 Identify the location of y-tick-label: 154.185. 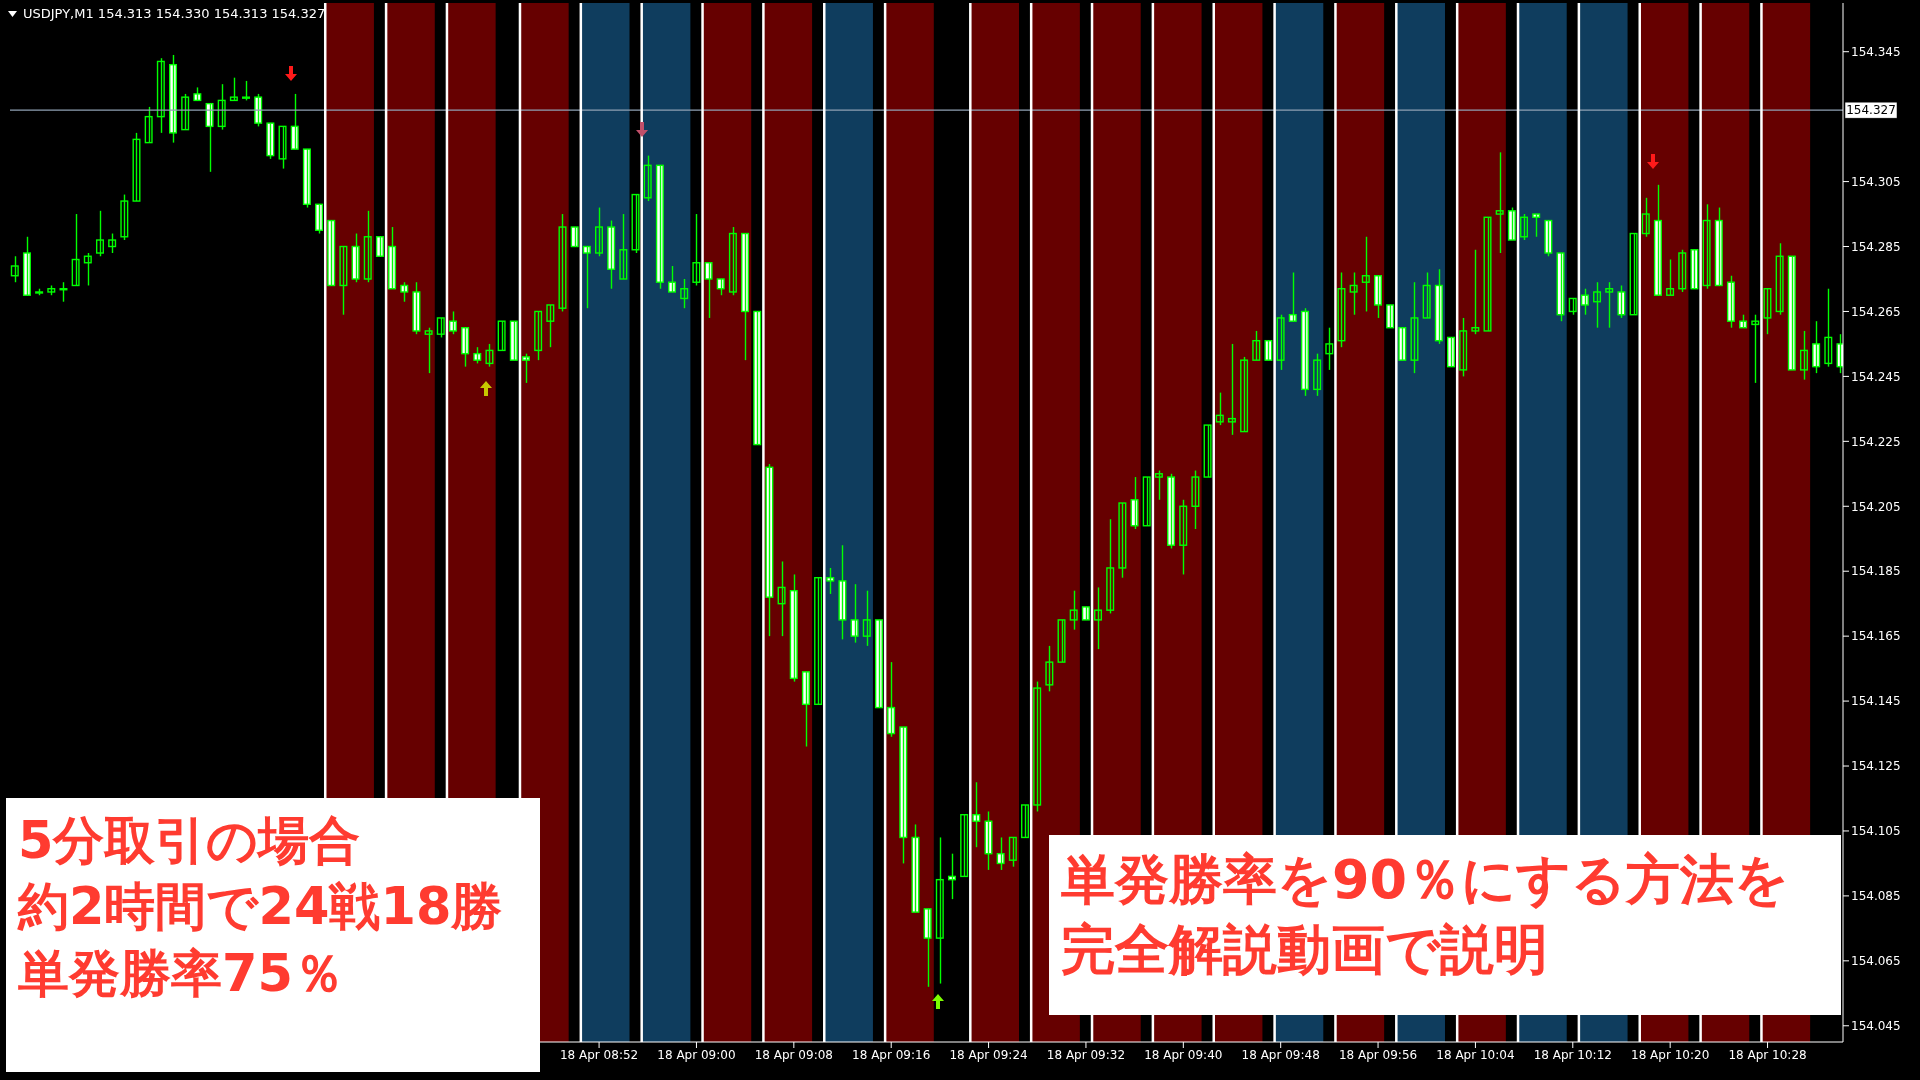
(1876, 571).